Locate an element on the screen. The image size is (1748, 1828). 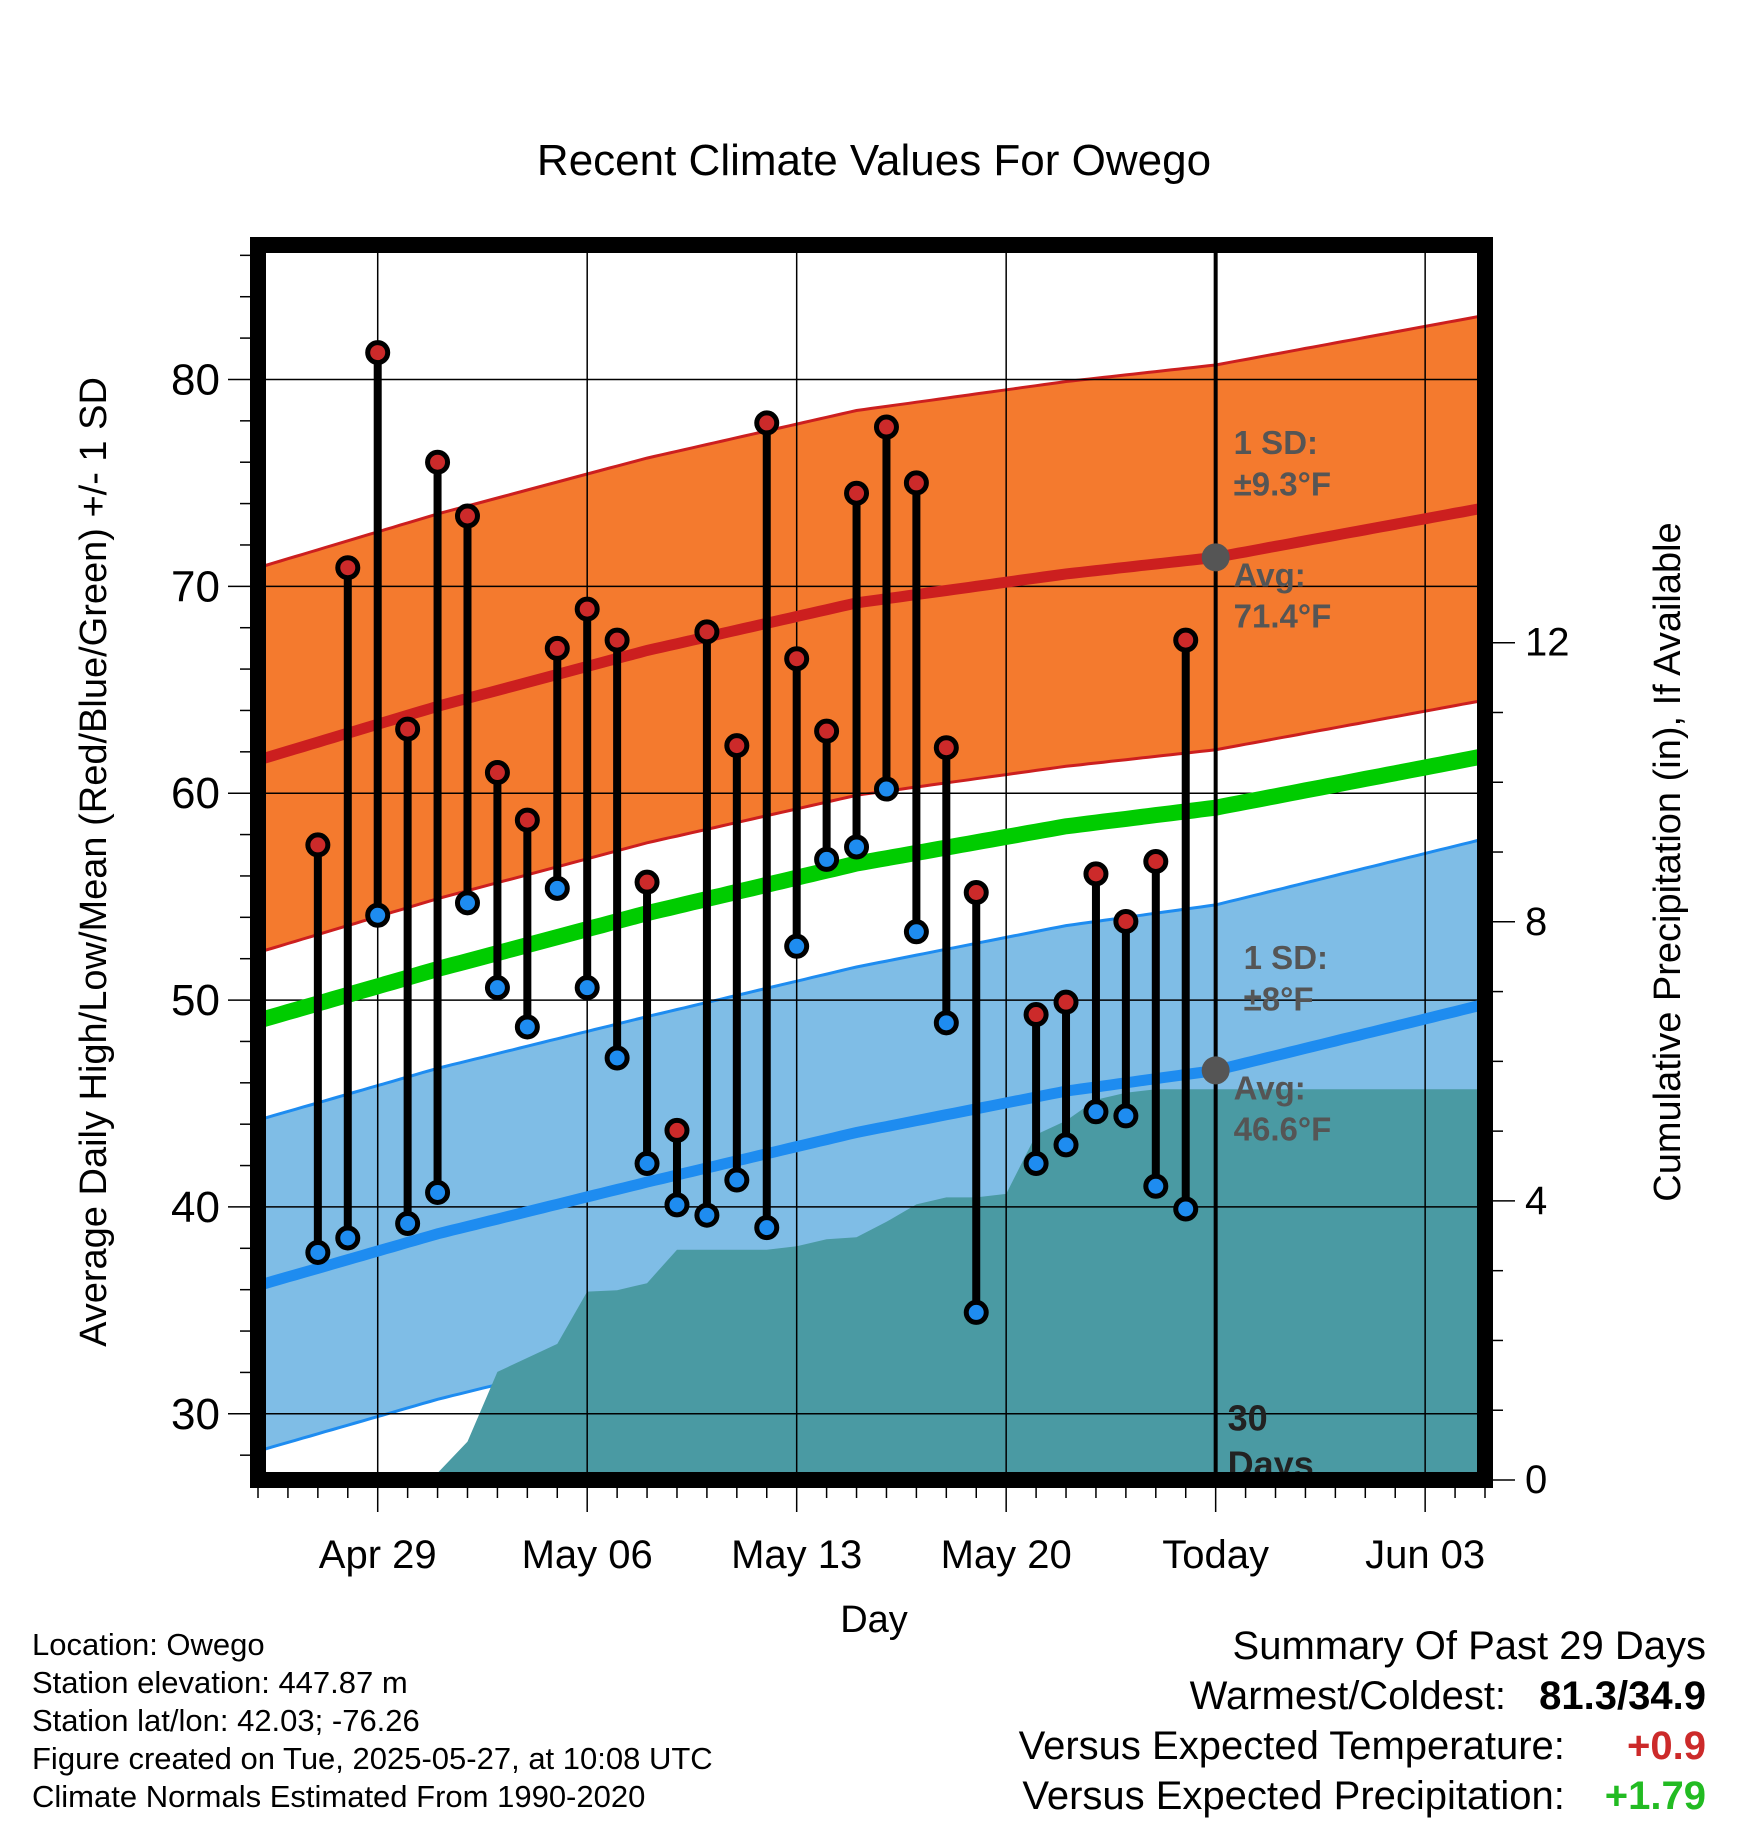
high-avg-label: Avg: is located at coordinates (1270, 574).